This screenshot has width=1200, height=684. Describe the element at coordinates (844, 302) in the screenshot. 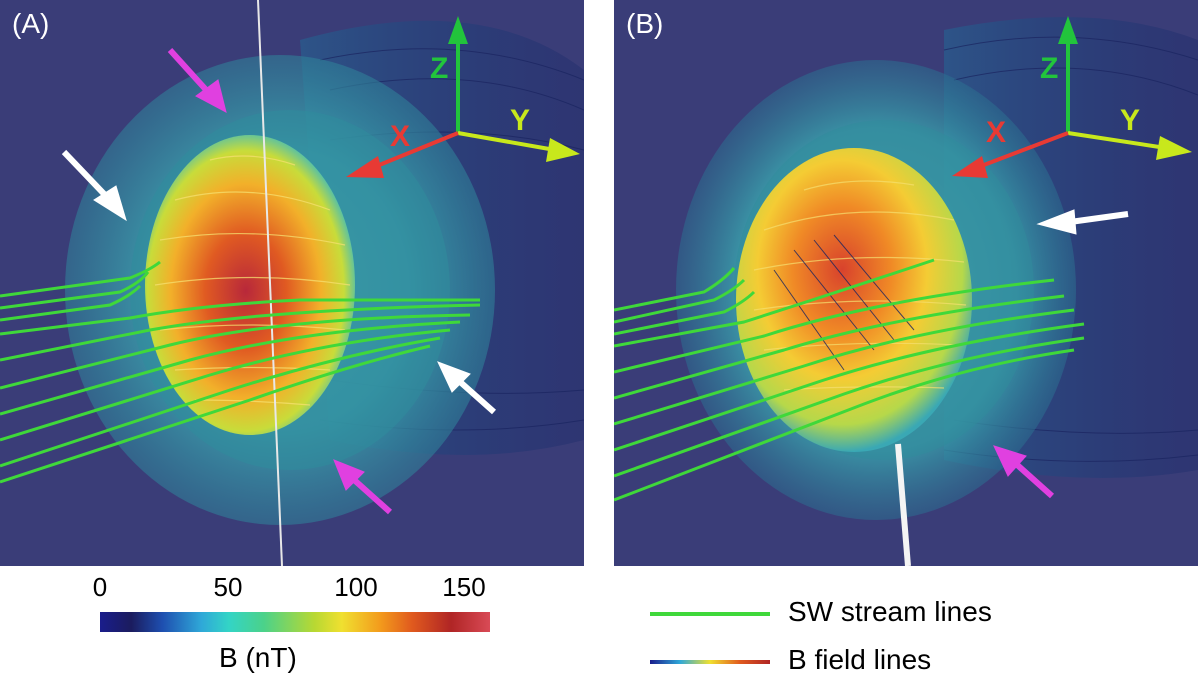

I see `core-dark-field-lines` at that location.